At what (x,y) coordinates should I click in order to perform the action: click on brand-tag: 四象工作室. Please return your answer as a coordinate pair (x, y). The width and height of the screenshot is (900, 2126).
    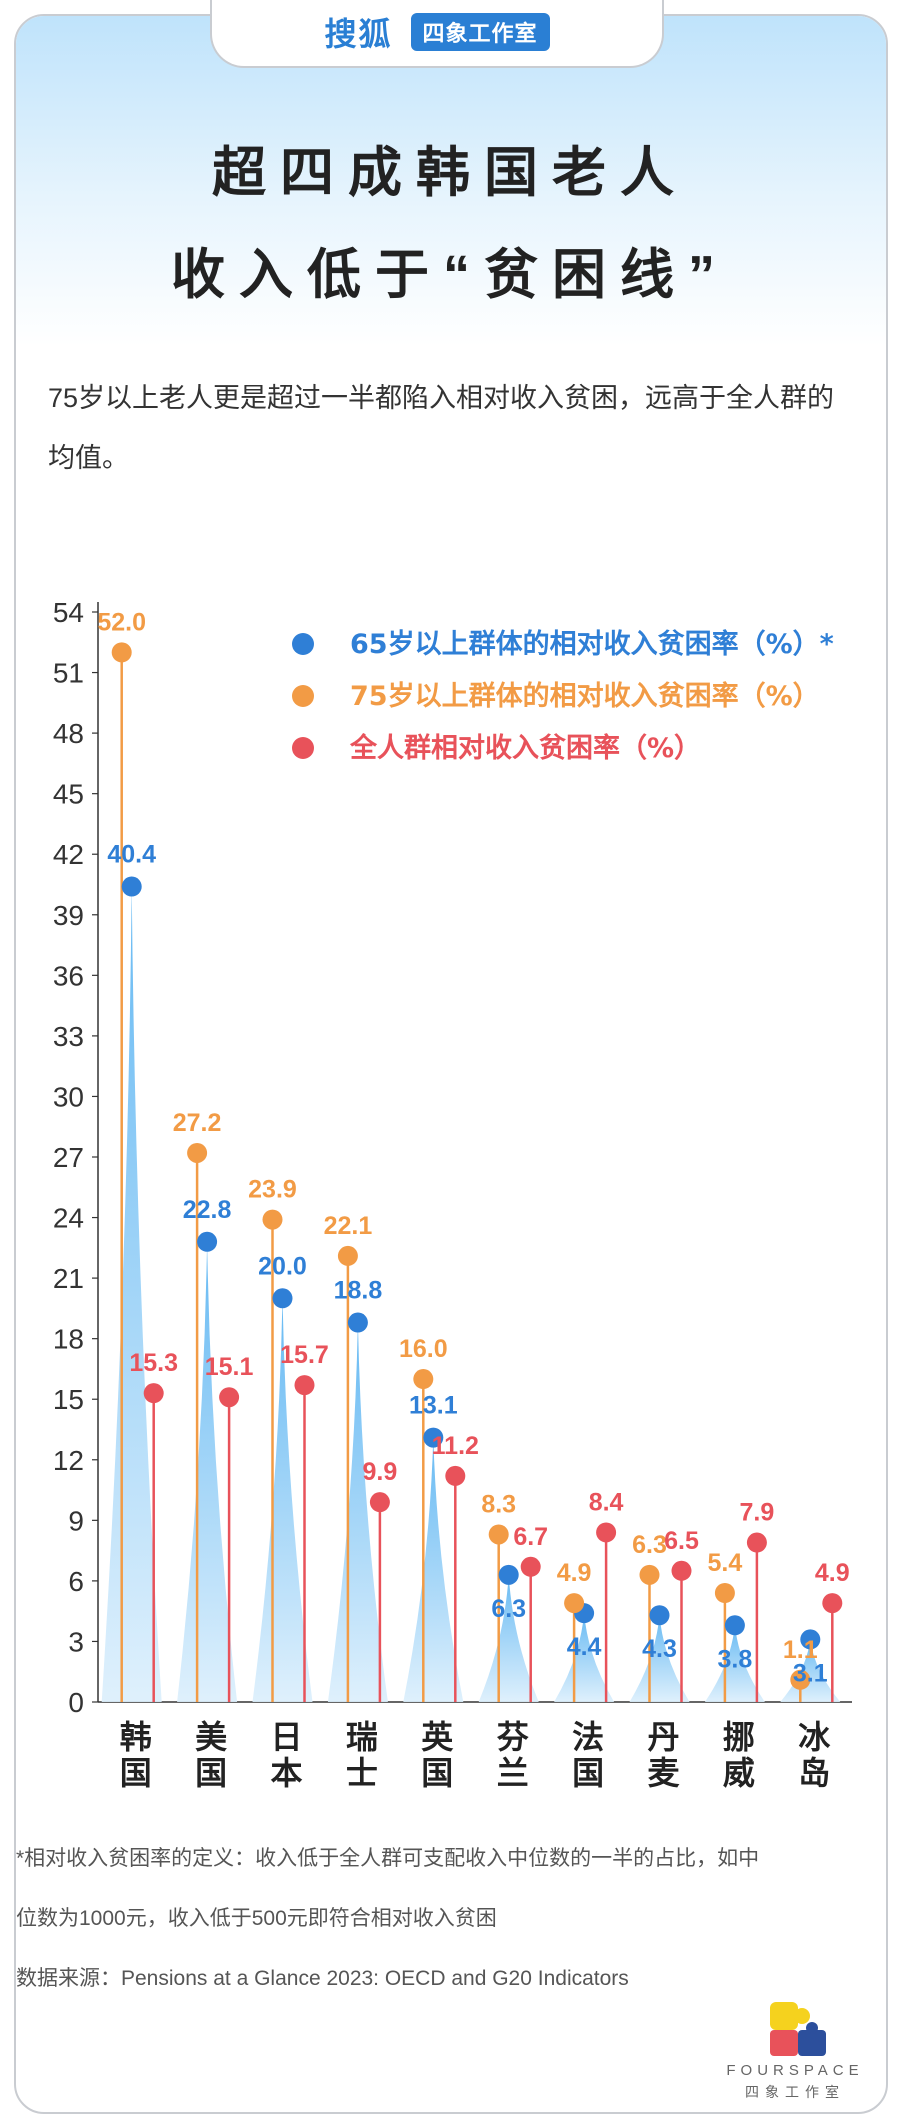
    Looking at the image, I should click on (480, 32).